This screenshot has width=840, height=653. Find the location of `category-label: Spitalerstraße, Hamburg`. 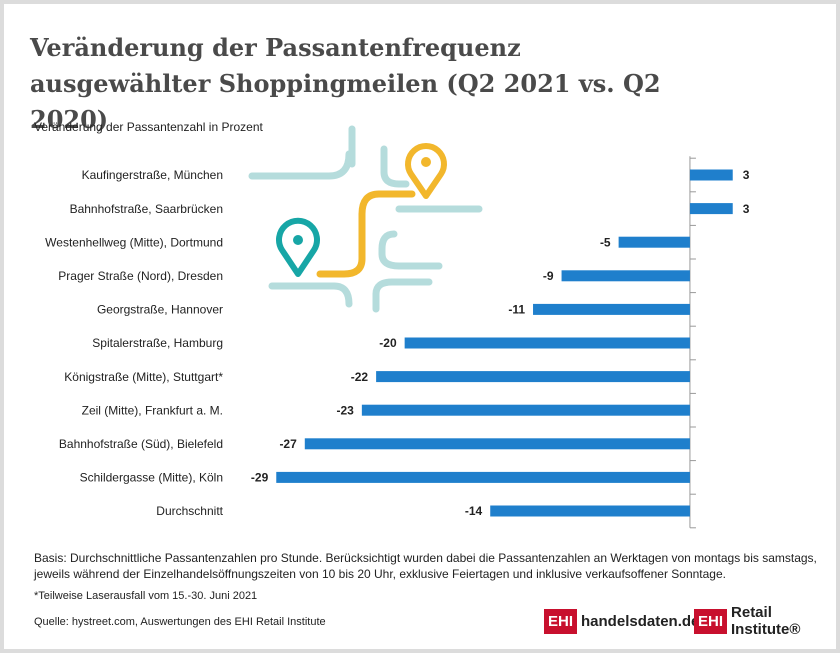

category-label: Spitalerstraße, Hamburg is located at coordinates (157, 343).